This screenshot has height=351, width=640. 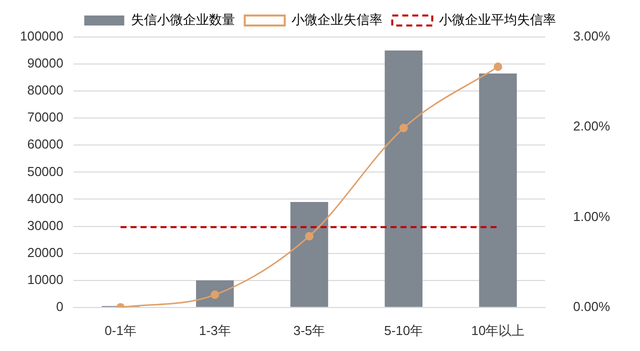 What do you see at coordinates (215, 330) in the screenshot?
I see `x-tick-label: 1-3年` at bounding box center [215, 330].